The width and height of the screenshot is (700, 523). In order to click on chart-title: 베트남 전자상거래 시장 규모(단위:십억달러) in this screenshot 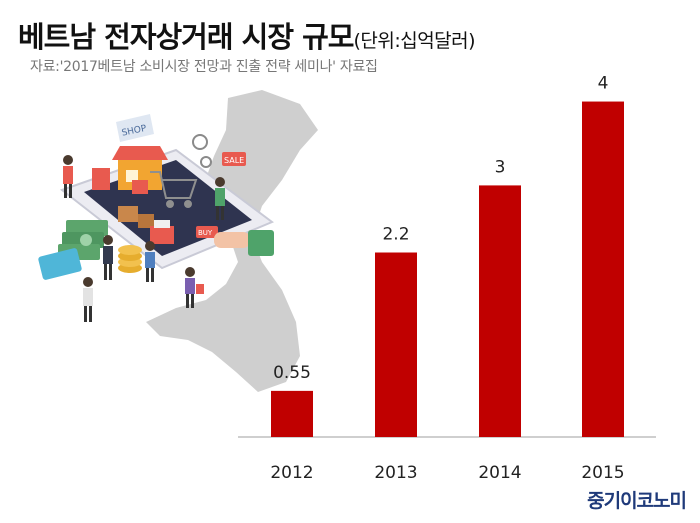, I will do `click(247, 35)`.